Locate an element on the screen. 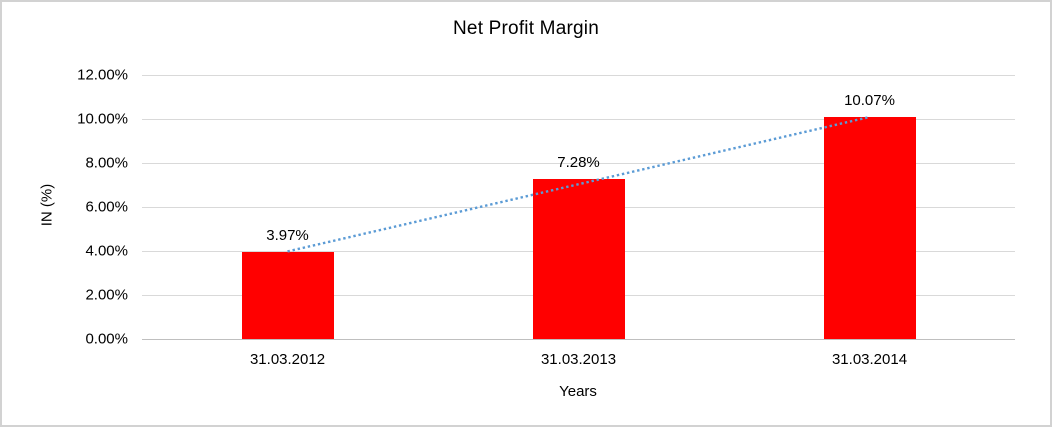  y-tick-label: 2.00% is located at coordinates (106, 295).